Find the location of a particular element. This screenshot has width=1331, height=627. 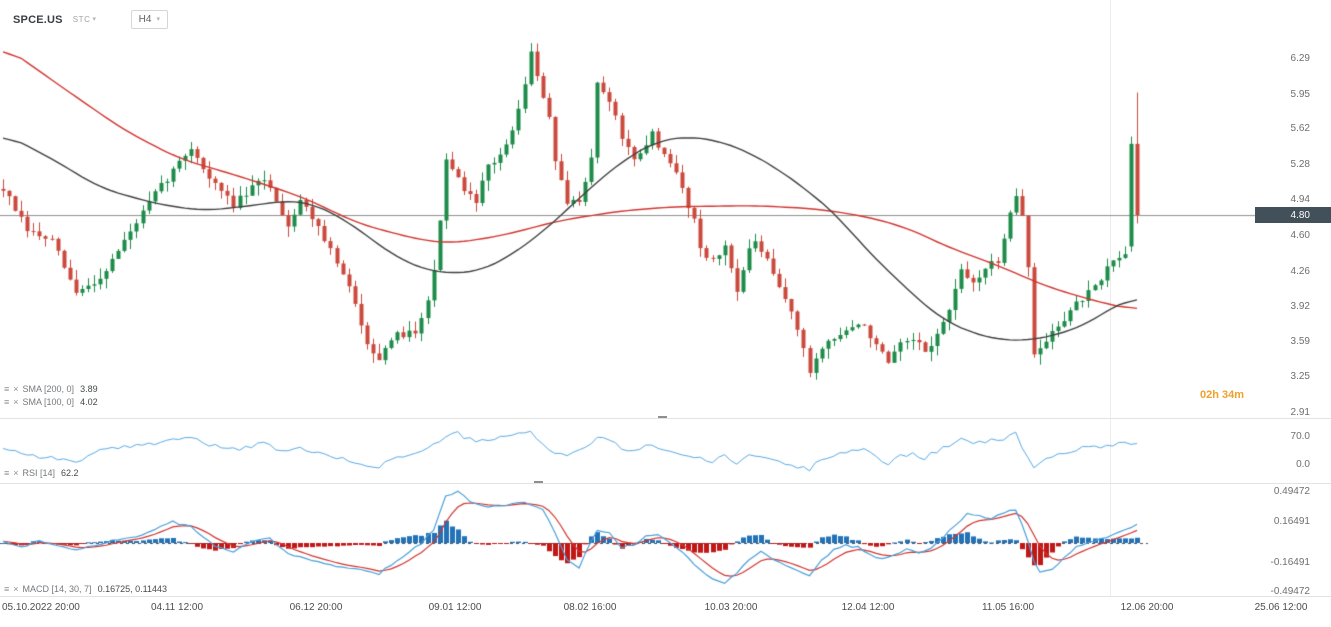

rsi-value: 62.2 is located at coordinates (70, 473).